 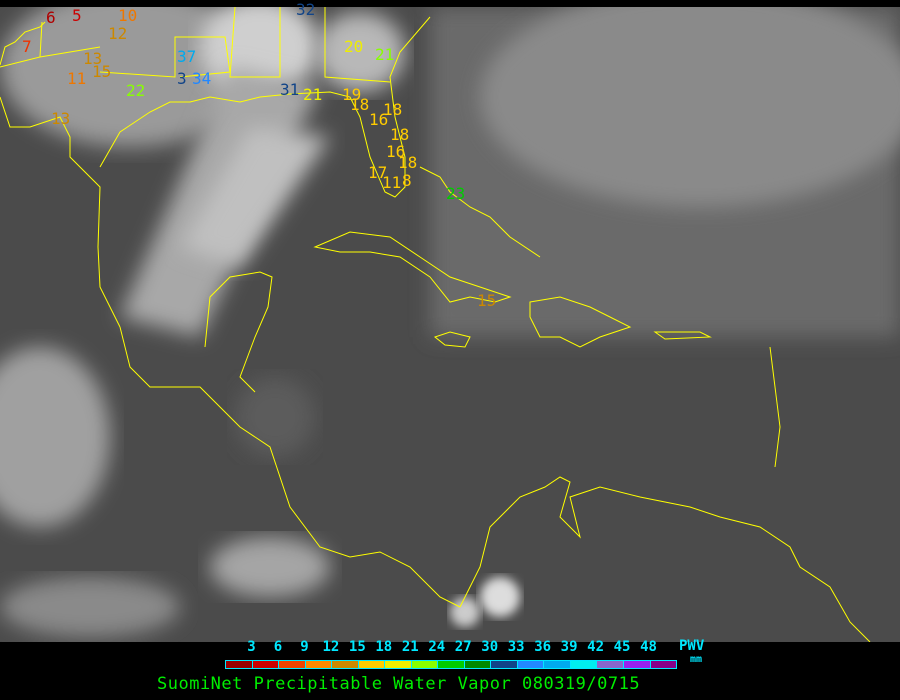 I want to click on legend-tick: 18, so click(x=384, y=647).